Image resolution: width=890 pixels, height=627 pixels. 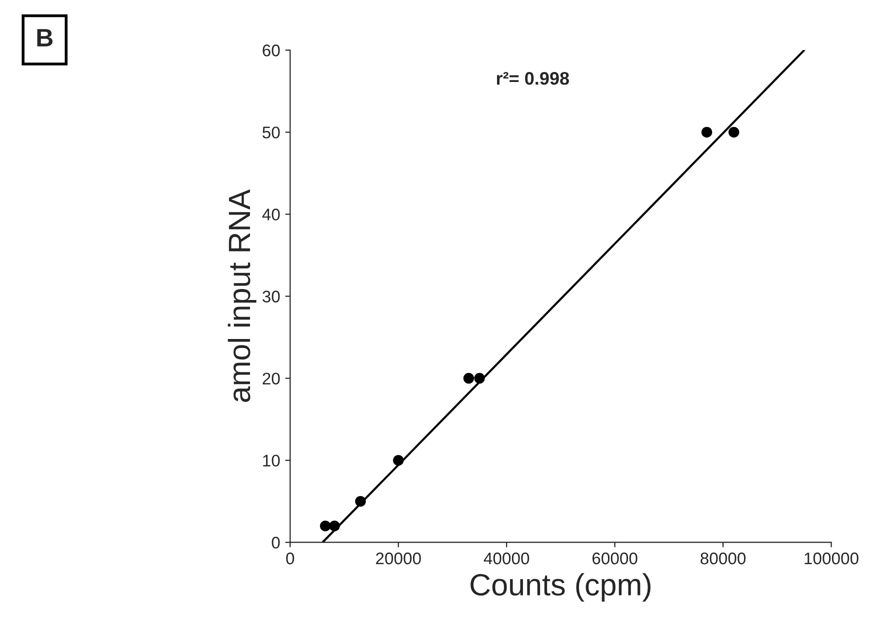 I want to click on text: B, so click(x=45, y=37).